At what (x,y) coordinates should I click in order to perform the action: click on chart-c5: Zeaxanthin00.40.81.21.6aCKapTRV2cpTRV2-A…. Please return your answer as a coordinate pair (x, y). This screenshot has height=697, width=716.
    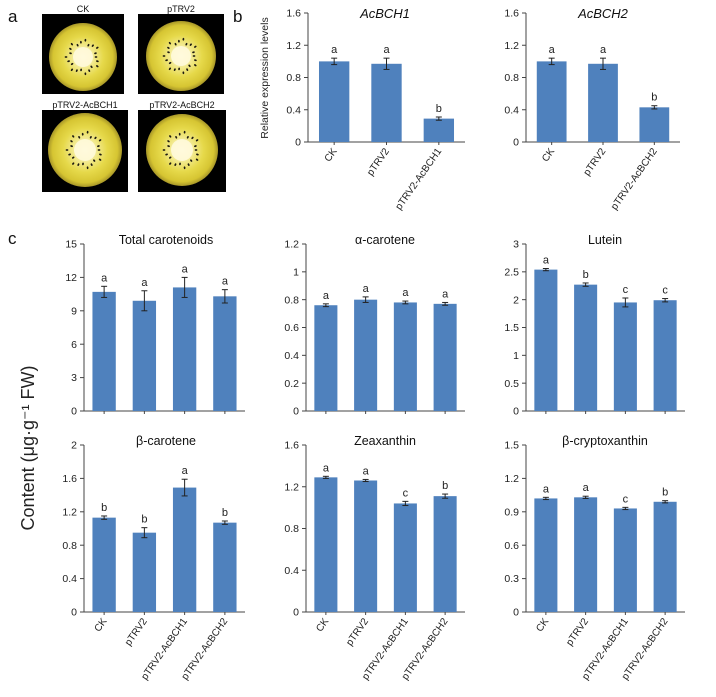
    Looking at the image, I should click on (374, 558).